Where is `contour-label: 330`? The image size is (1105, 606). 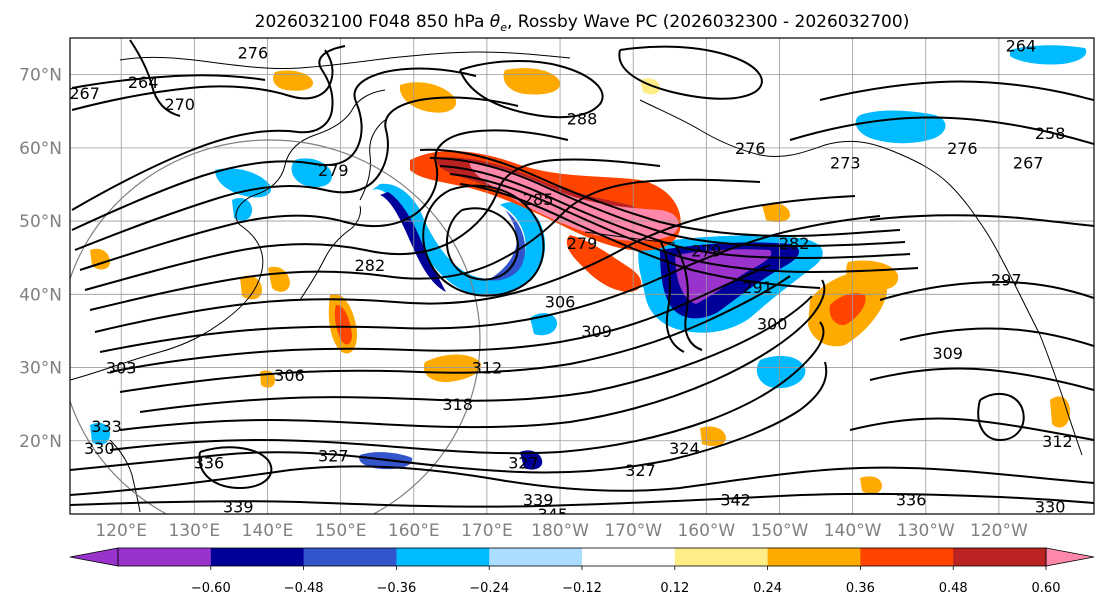
contour-label: 330 is located at coordinates (1050, 507).